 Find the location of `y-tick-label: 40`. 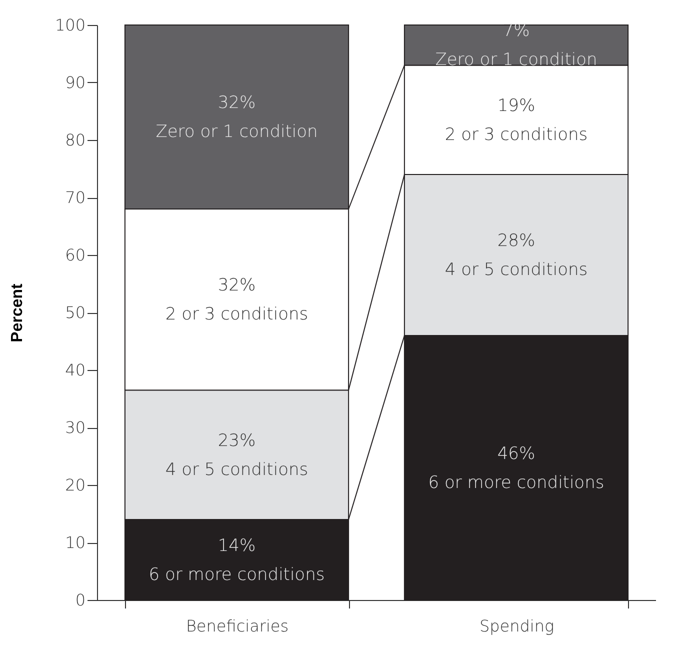

y-tick-label: 40 is located at coordinates (75, 370).